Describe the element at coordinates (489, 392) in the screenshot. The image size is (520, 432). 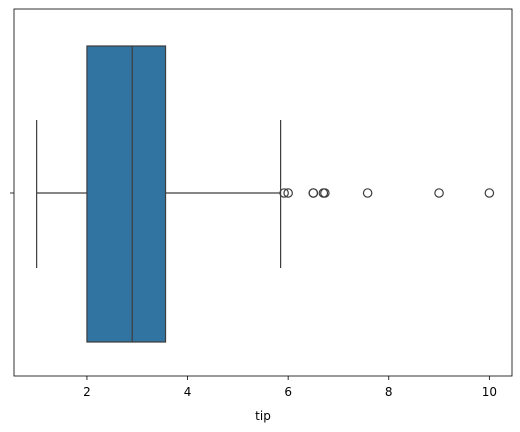
I see `x-tick-label: 10` at that location.